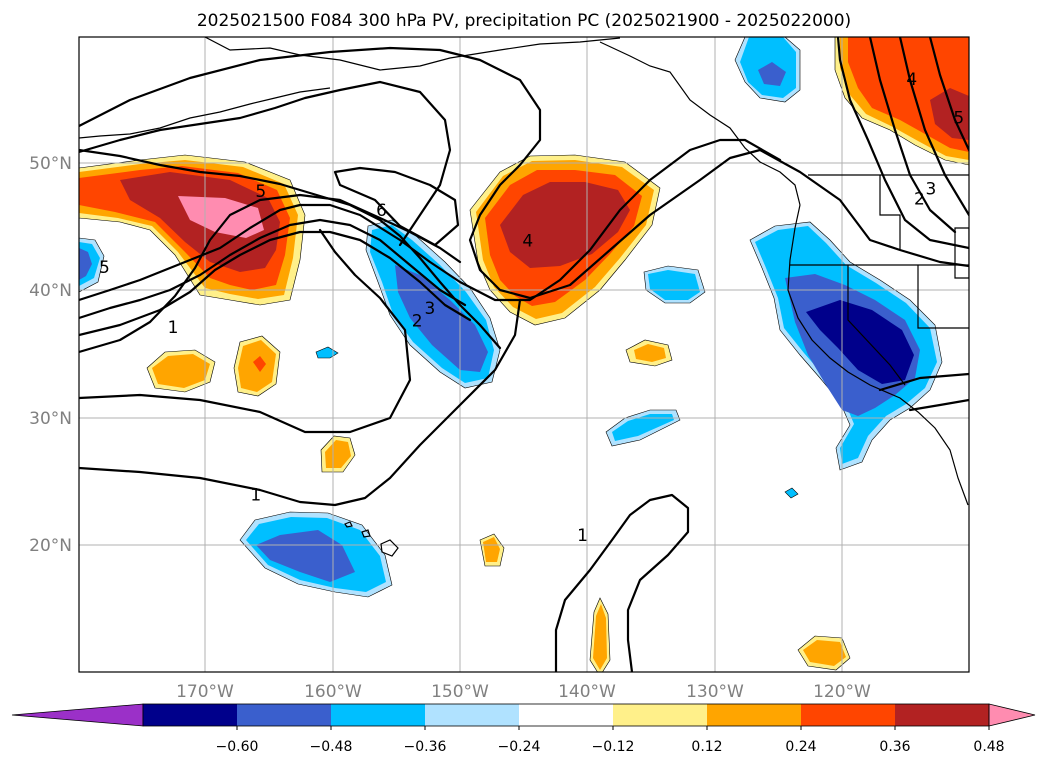 The image size is (1047, 765). What do you see at coordinates (50, 546) in the screenshot?
I see `lat-label-20: 20°N` at bounding box center [50, 546].